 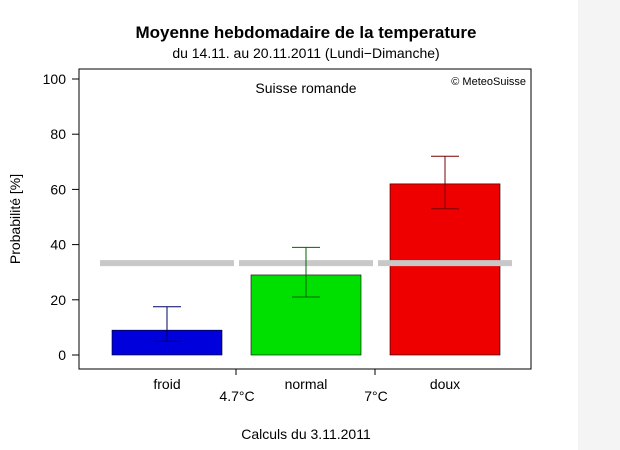 What do you see at coordinates (445, 384) in the screenshot?
I see `x-category-label: doux` at bounding box center [445, 384].